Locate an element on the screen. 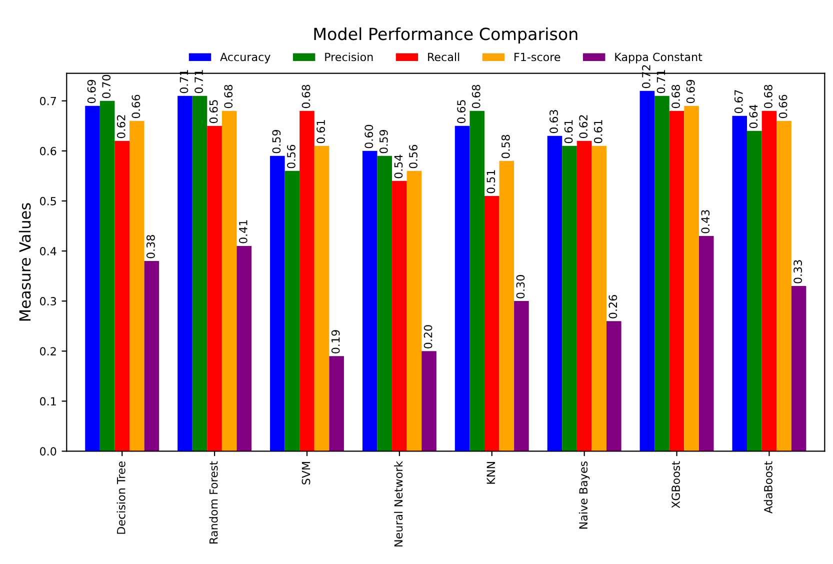 This screenshot has height=564, width=833. y-tick-label: 0.7 is located at coordinates (48, 101).